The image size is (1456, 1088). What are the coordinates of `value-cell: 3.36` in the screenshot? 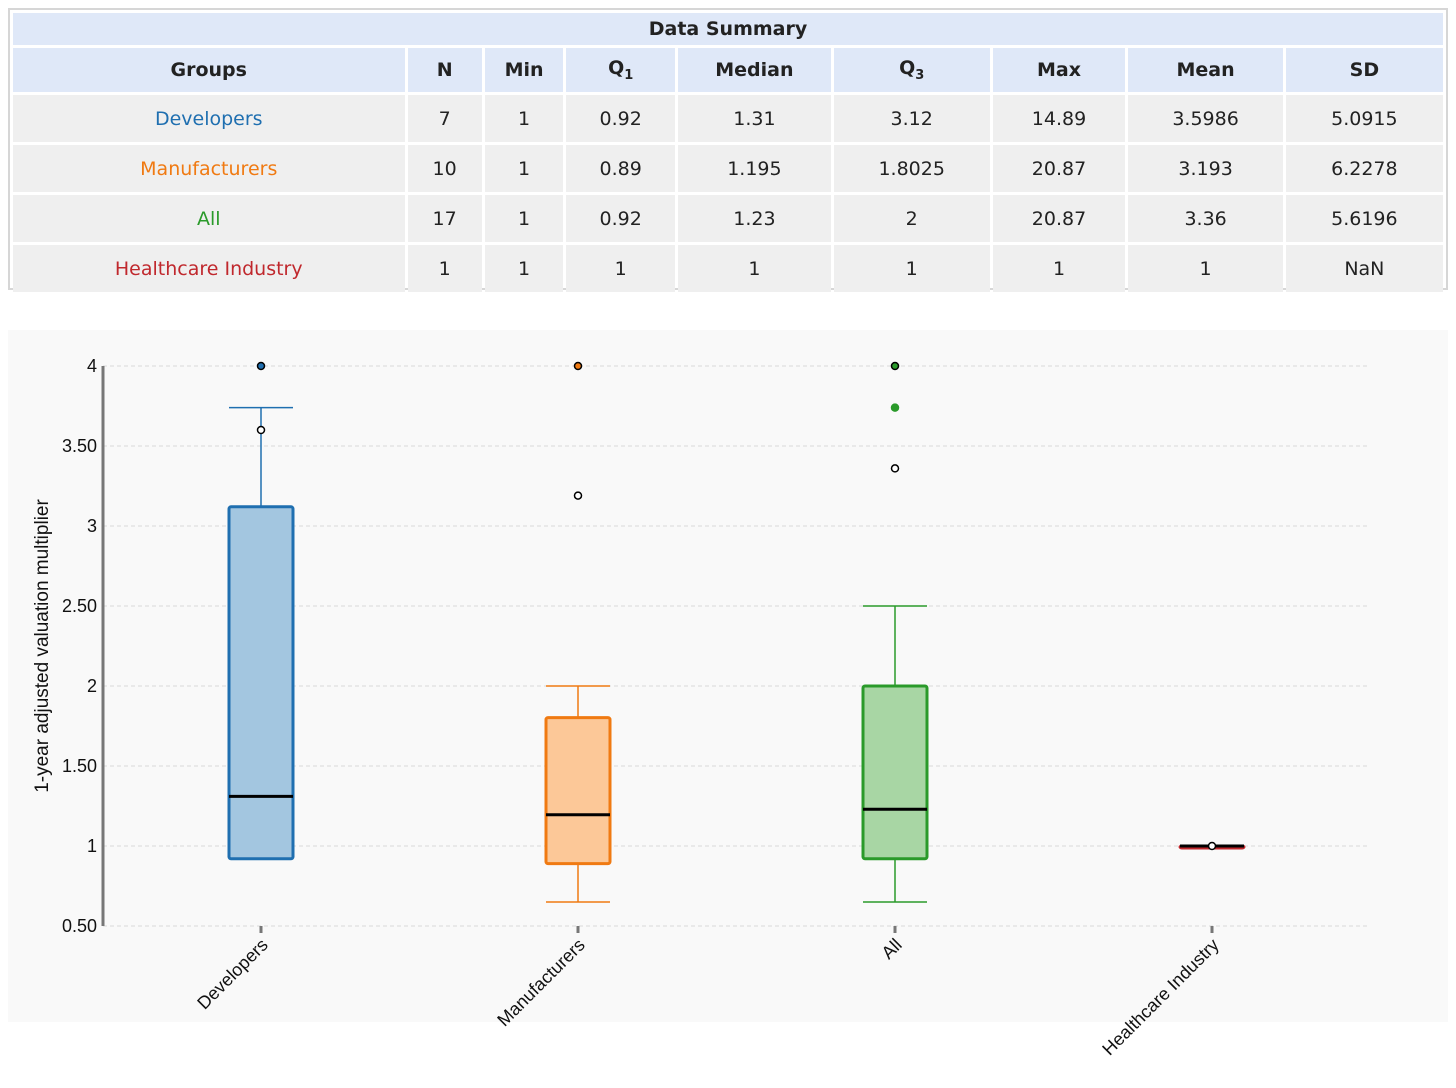 It's located at (1205, 218).